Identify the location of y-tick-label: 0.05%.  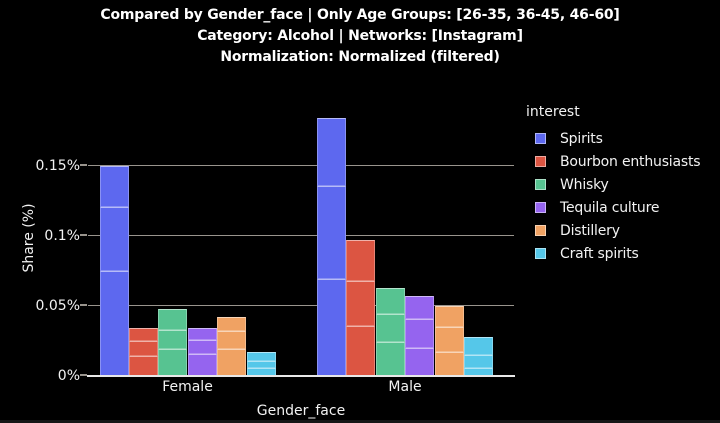
(57, 306).